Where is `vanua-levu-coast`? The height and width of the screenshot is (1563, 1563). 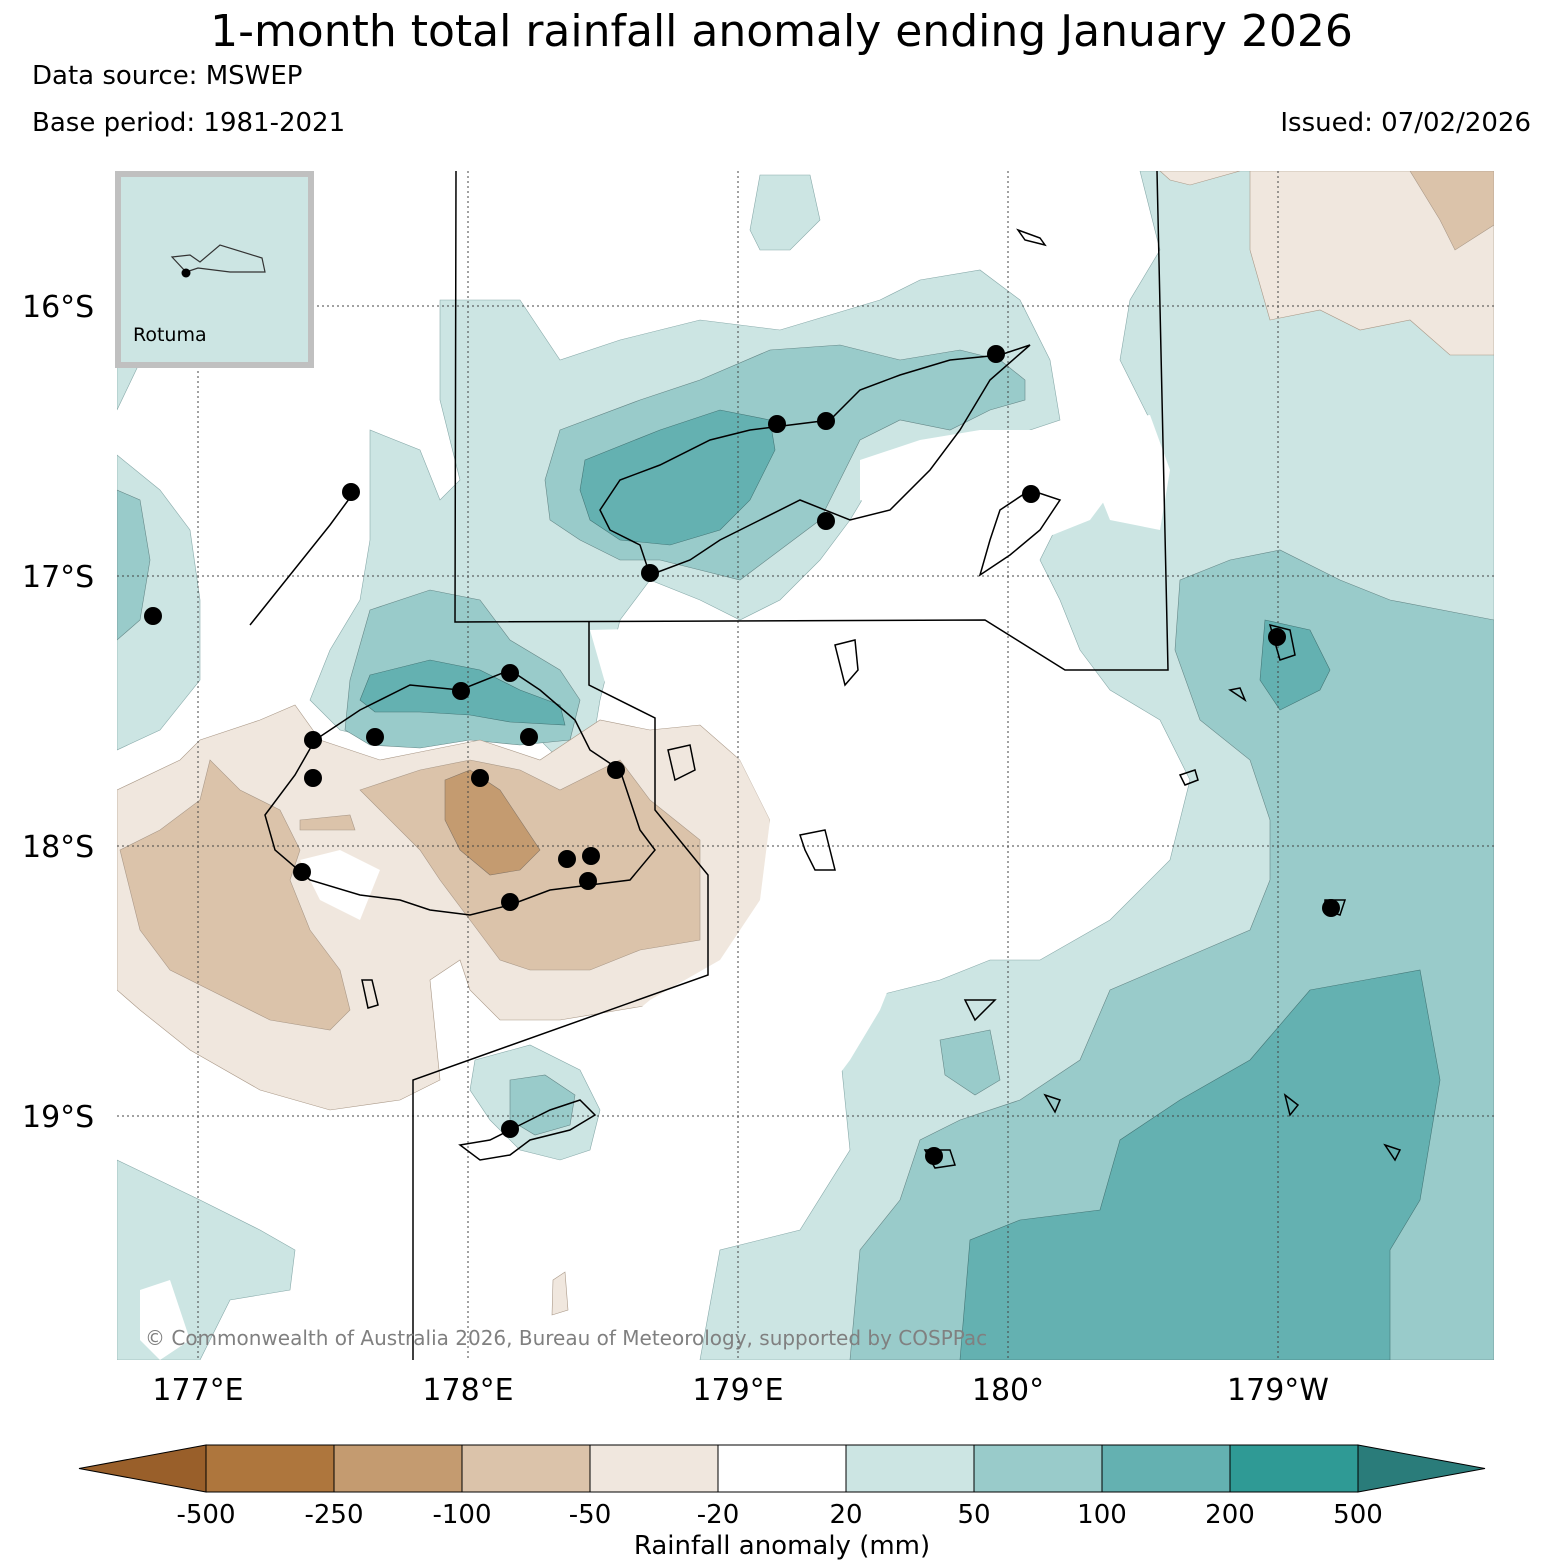
vanua-levu-coast is located at coordinates (815, 460).